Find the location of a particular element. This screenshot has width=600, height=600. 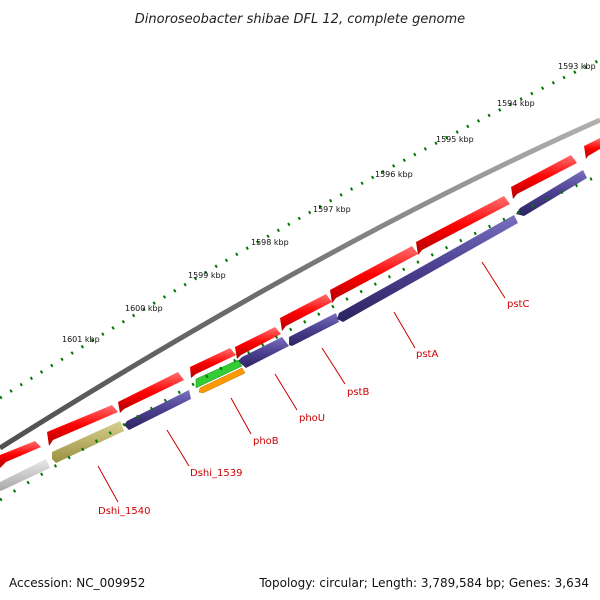

gene-label-phoB: phoB is located at coordinates (266, 441).